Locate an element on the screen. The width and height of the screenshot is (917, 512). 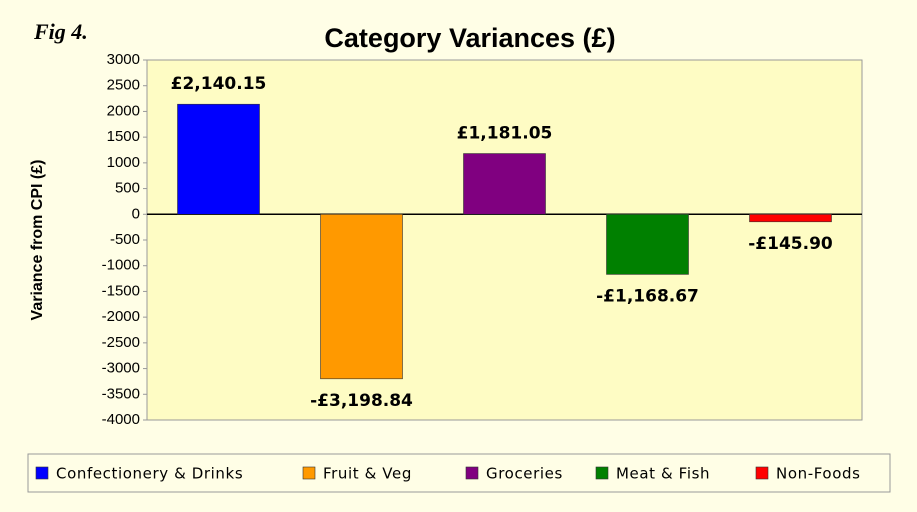
y-tick-label: -500 is located at coordinates (125, 239).